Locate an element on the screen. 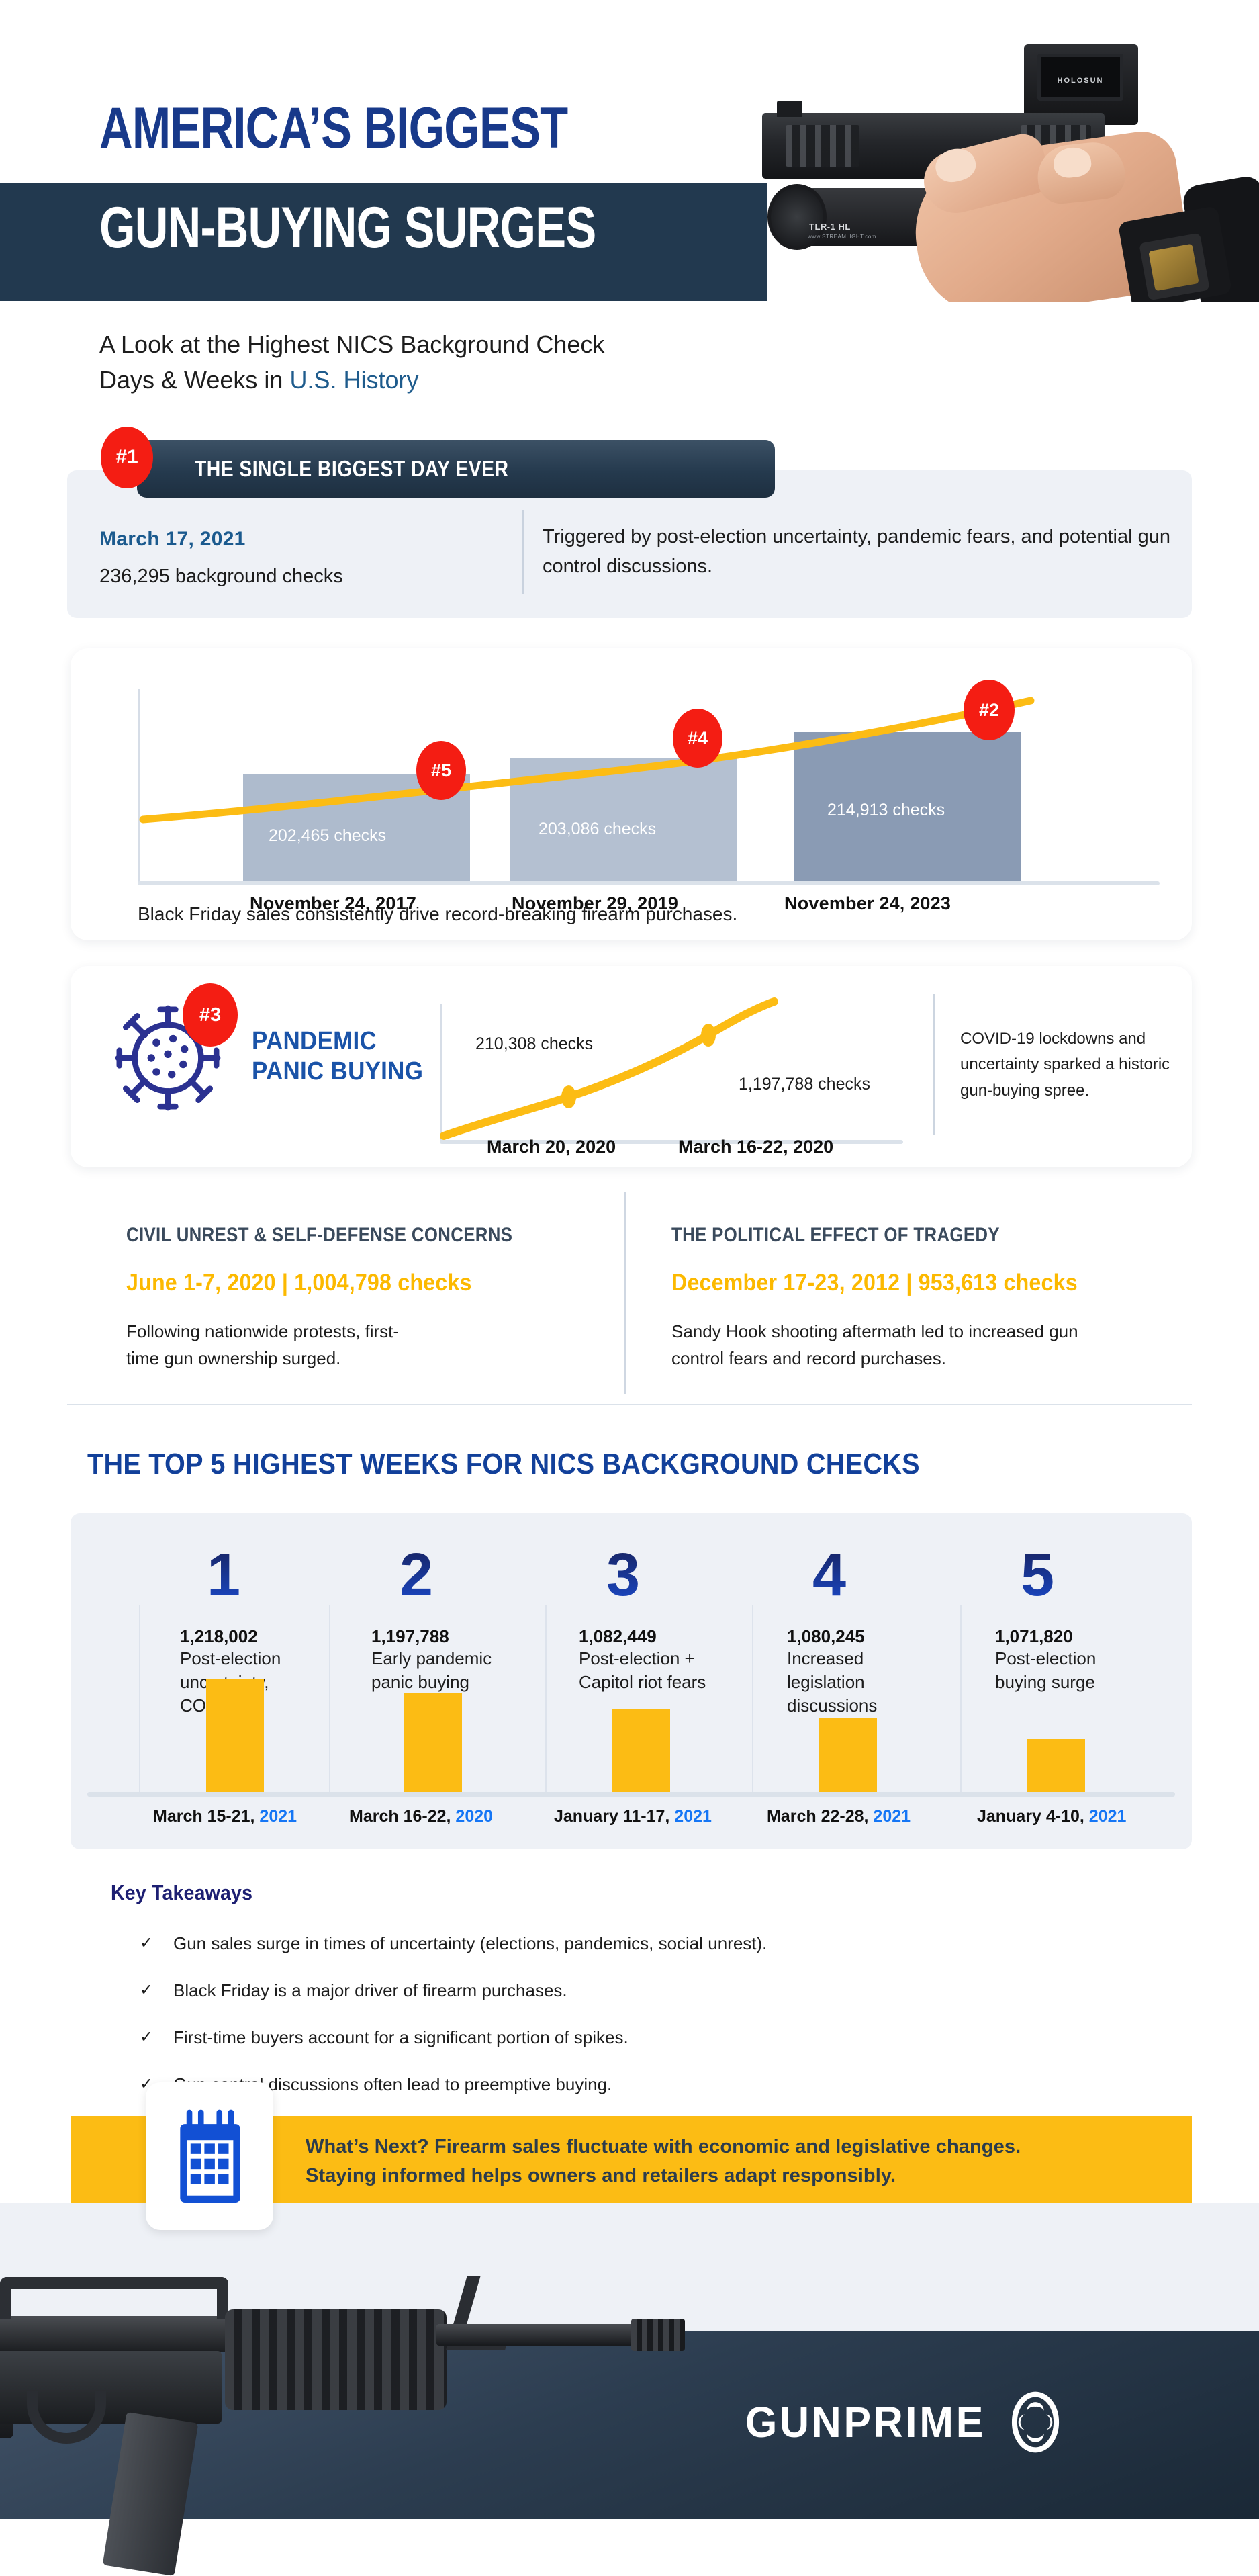 The width and height of the screenshot is (1259, 2576). slide-serrations-front-icon is located at coordinates (822, 146).